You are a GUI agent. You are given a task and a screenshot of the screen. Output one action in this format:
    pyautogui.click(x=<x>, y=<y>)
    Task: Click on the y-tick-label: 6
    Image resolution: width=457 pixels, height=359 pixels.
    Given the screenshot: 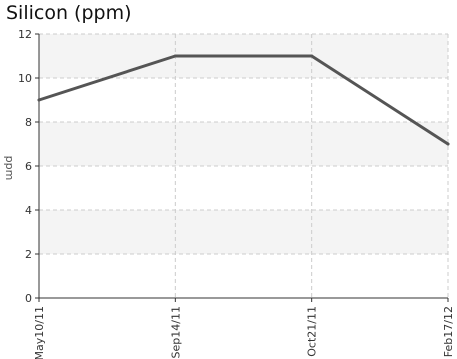 What is the action you would take?
    pyautogui.click(x=28, y=166)
    